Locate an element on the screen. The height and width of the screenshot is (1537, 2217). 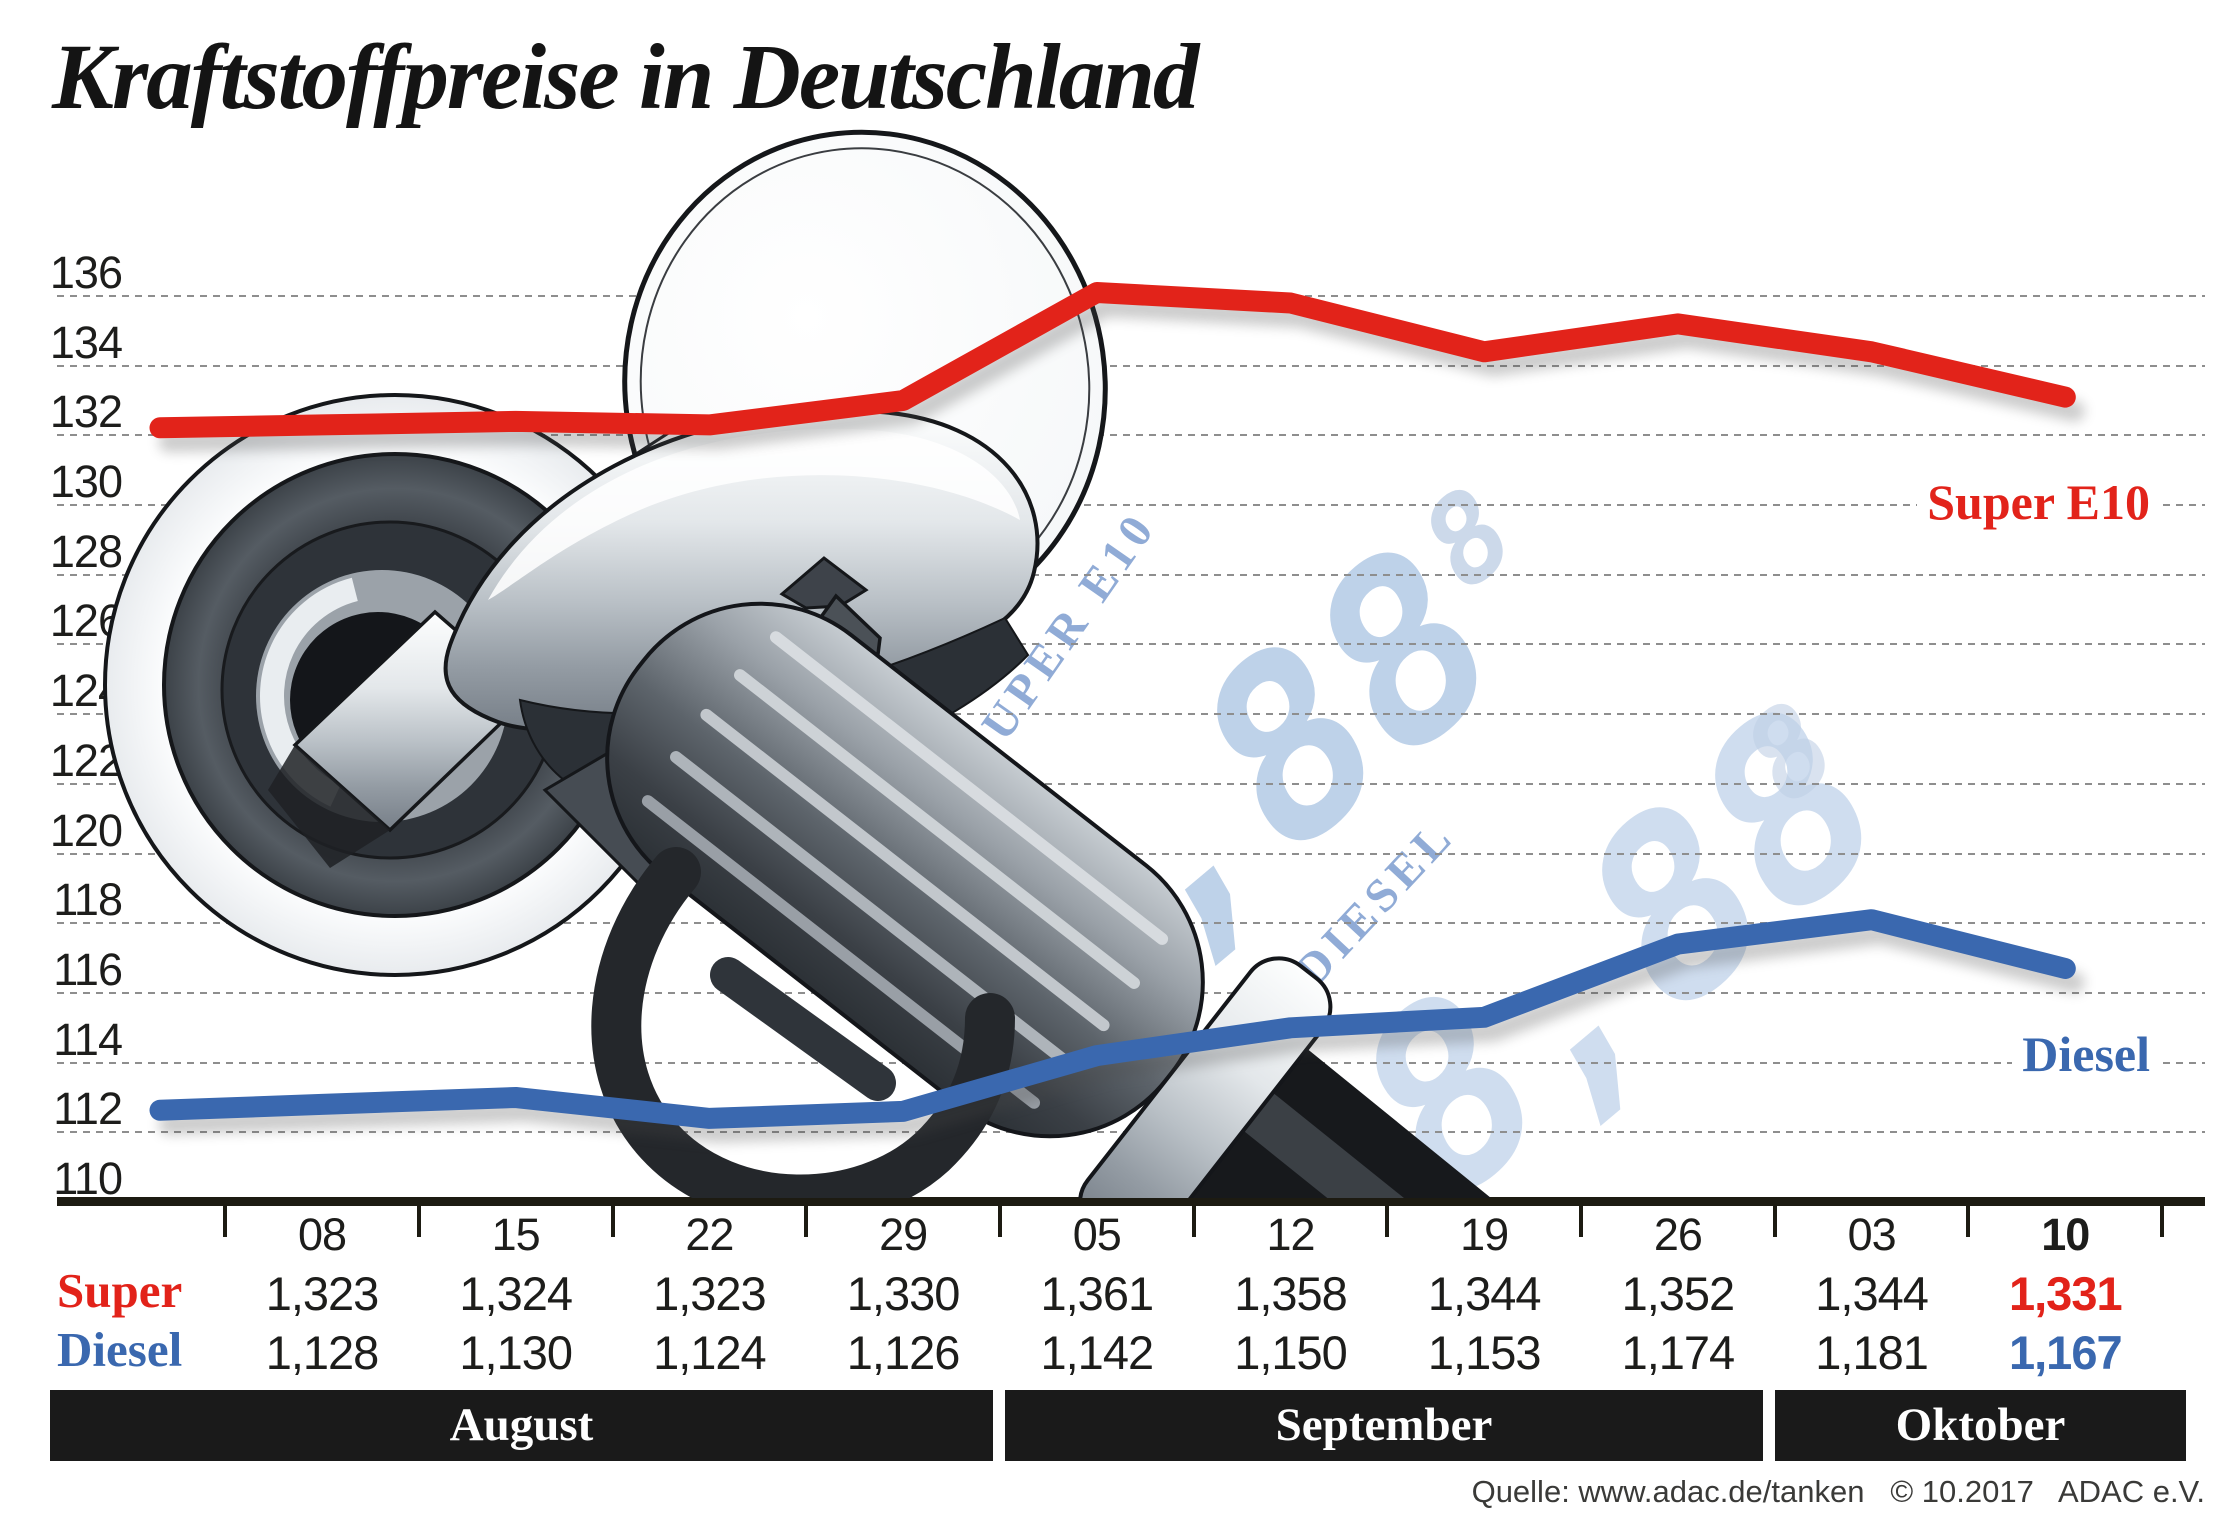
table-cell-super-0: 1,323 is located at coordinates (322, 1293).